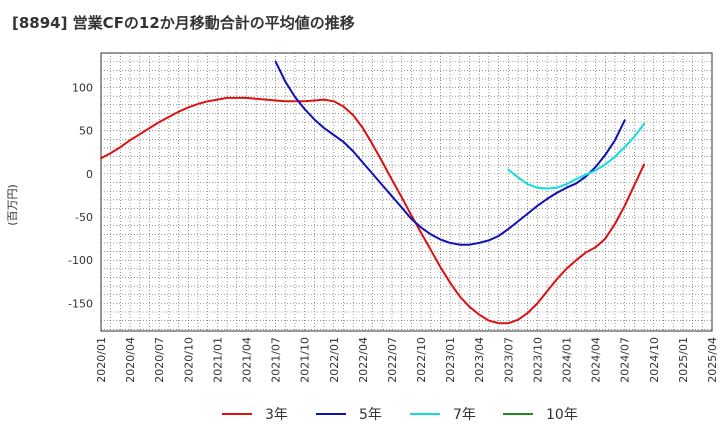 The height and width of the screenshot is (440, 720). Describe the element at coordinates (334, 360) in the screenshot. I see `x-tick-label: 2022/01` at that location.